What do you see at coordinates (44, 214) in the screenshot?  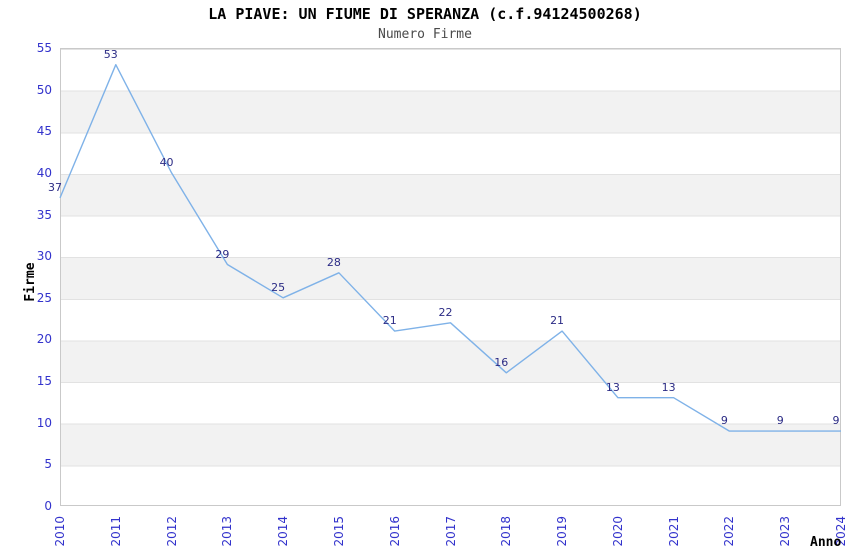 I see `y-tick-label: 35` at bounding box center [44, 214].